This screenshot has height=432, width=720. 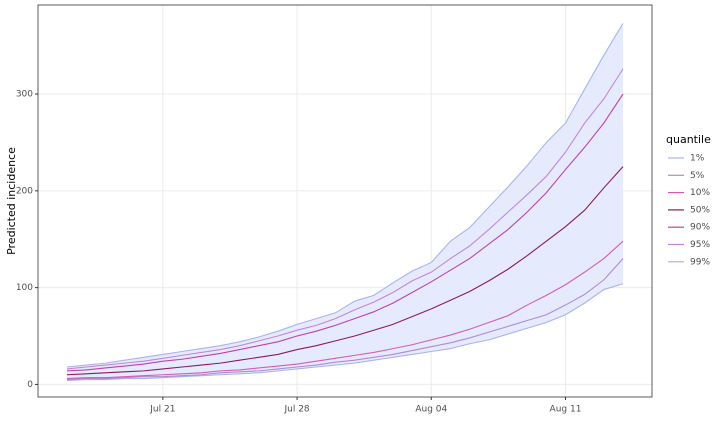 I want to click on legend-title: quantile, so click(x=688, y=139).